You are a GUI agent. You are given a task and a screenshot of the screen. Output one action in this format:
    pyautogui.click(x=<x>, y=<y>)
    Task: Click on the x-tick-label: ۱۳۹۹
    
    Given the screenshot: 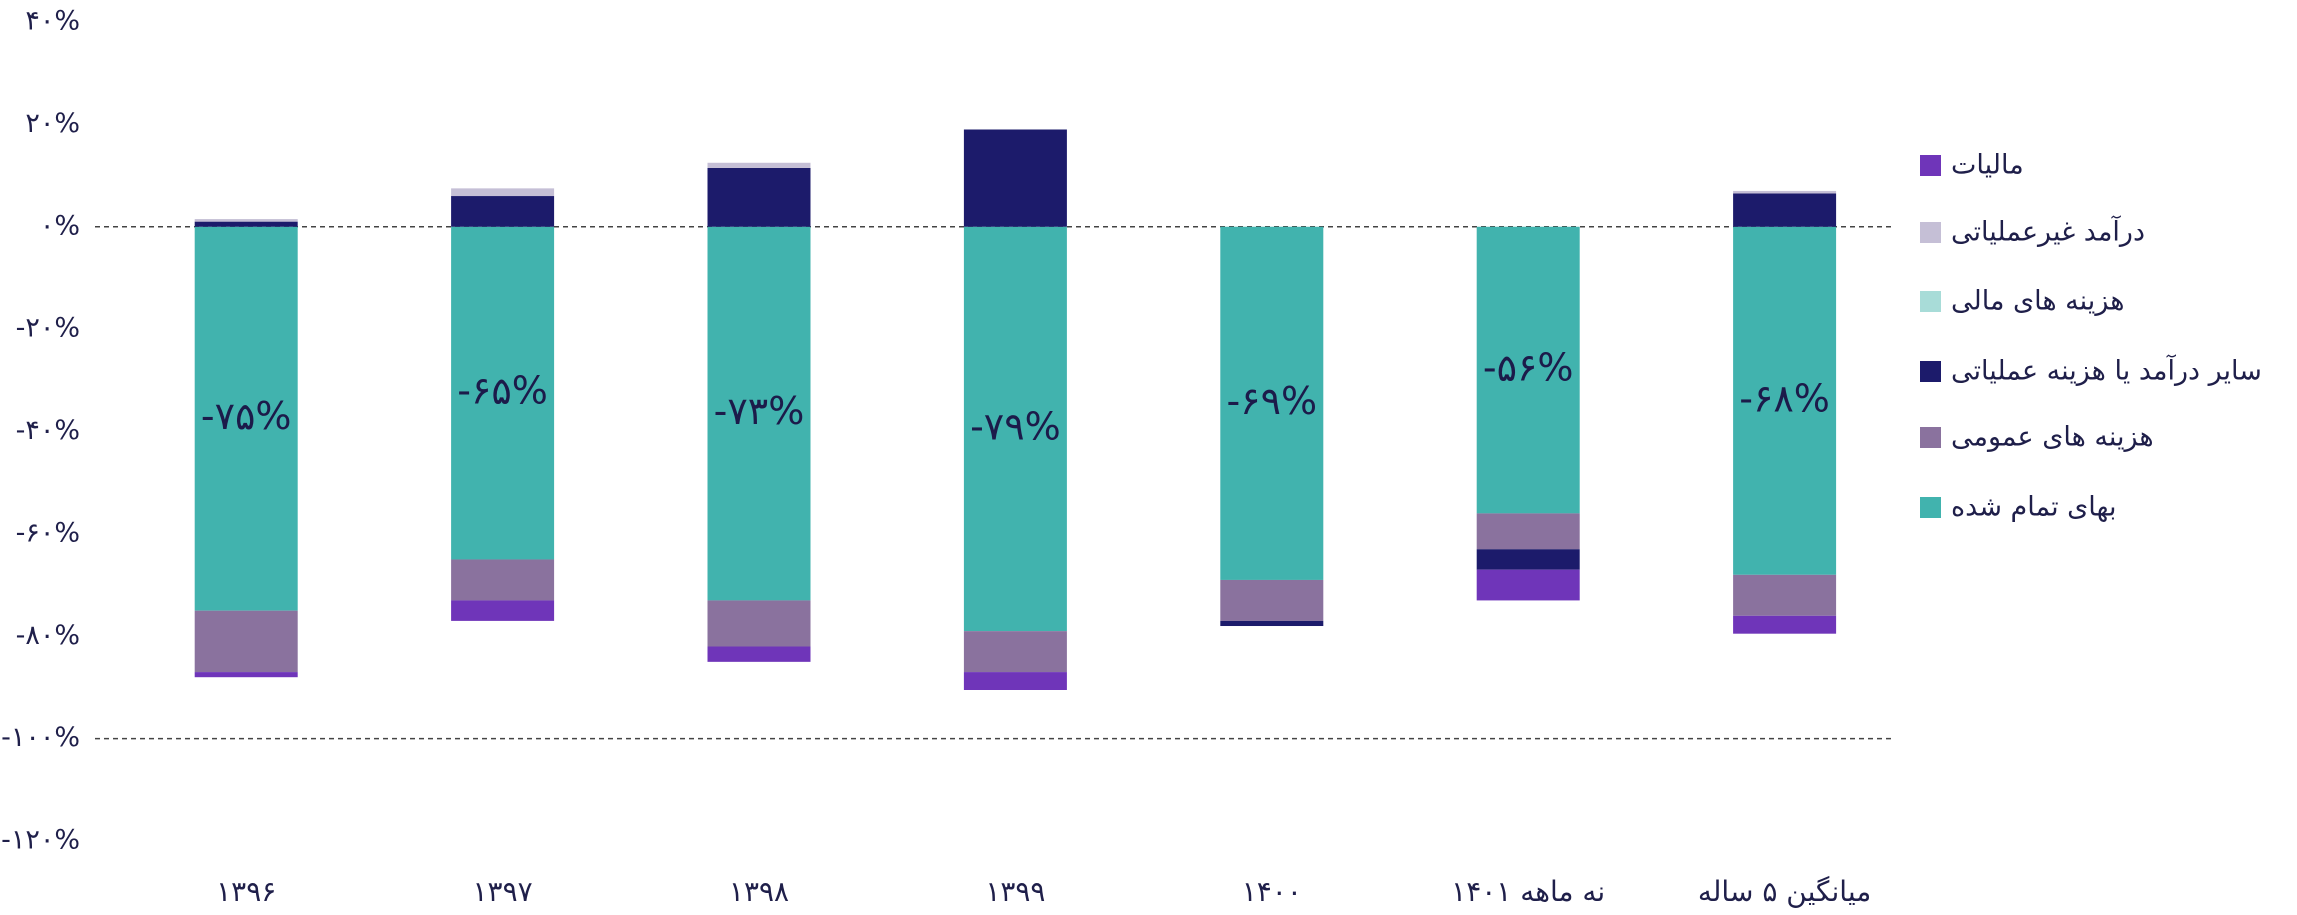 What is the action you would take?
    pyautogui.click(x=1015, y=891)
    